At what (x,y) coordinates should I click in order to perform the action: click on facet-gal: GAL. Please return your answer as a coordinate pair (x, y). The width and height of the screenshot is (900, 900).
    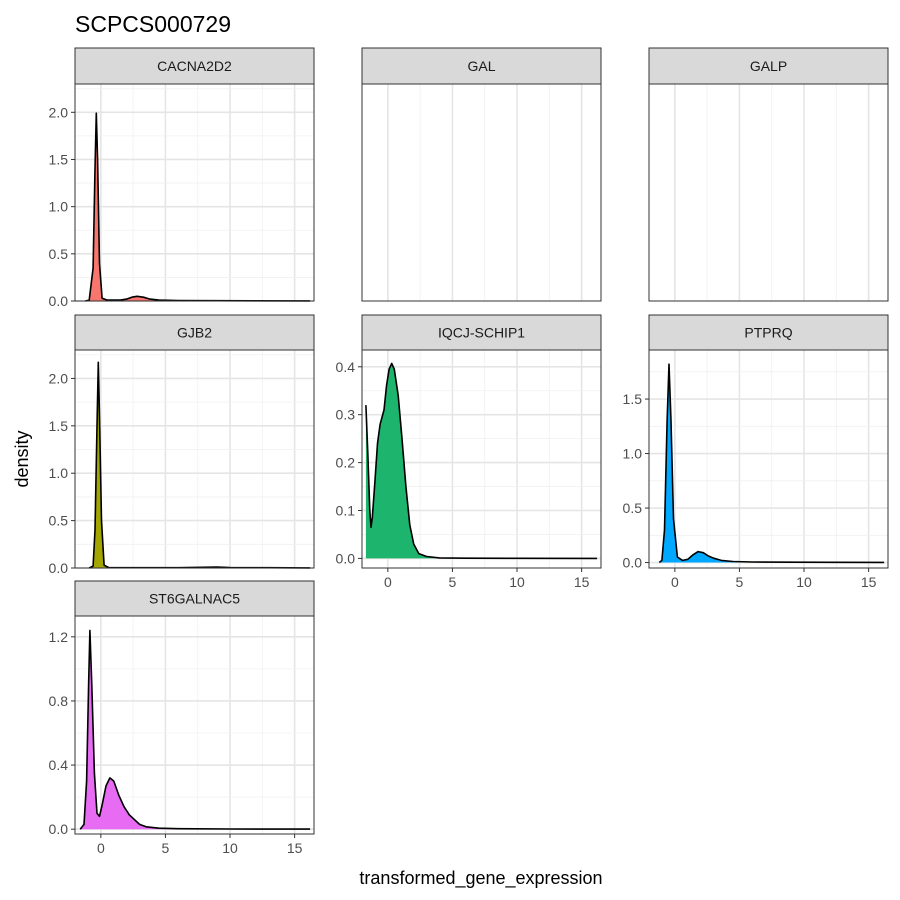
    Looking at the image, I should click on (481, 174).